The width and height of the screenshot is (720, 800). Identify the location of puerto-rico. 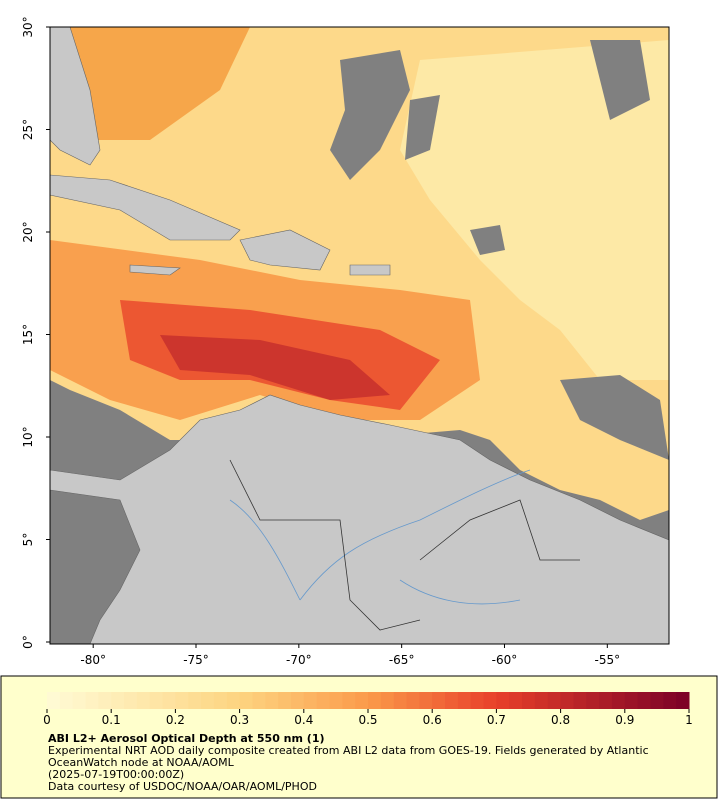
(370, 270).